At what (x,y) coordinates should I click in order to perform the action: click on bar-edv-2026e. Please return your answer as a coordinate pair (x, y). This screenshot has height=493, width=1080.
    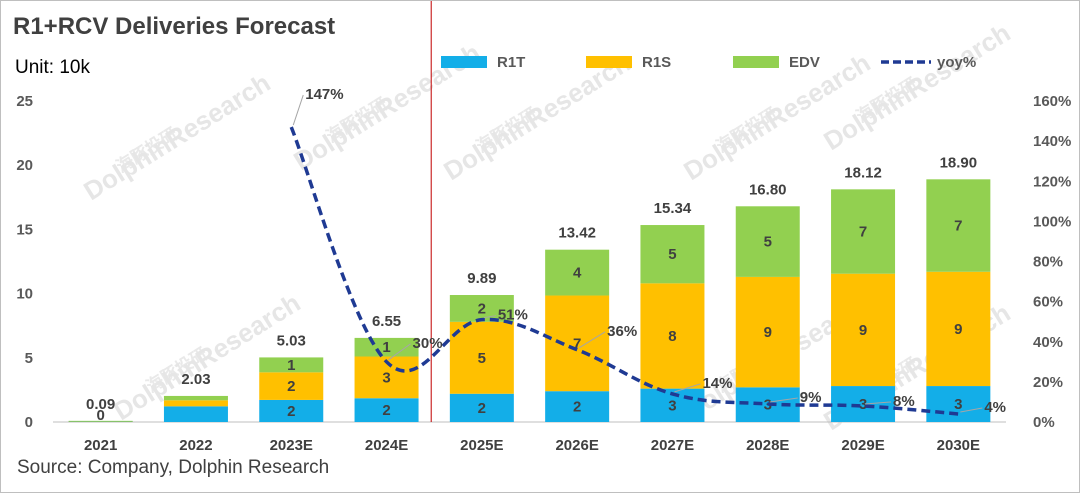
    Looking at the image, I should click on (577, 272).